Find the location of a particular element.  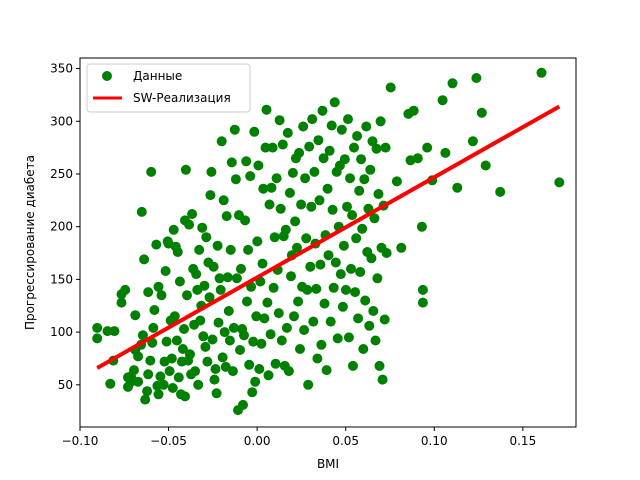

y-axis-ticks: 50 100 150 200 250 300 350 is located at coordinates (65, 227).